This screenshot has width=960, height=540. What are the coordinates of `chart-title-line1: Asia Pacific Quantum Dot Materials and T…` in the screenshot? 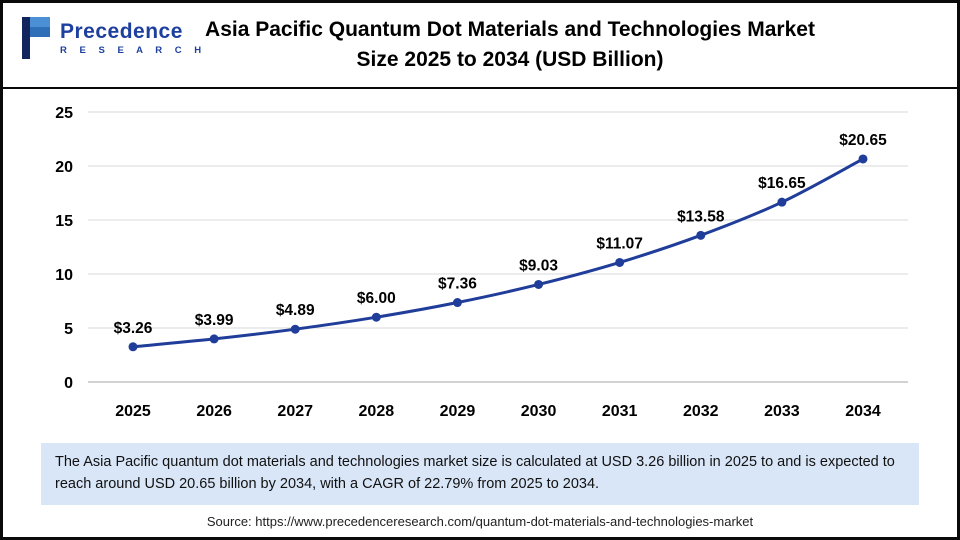 It's located at (510, 29).